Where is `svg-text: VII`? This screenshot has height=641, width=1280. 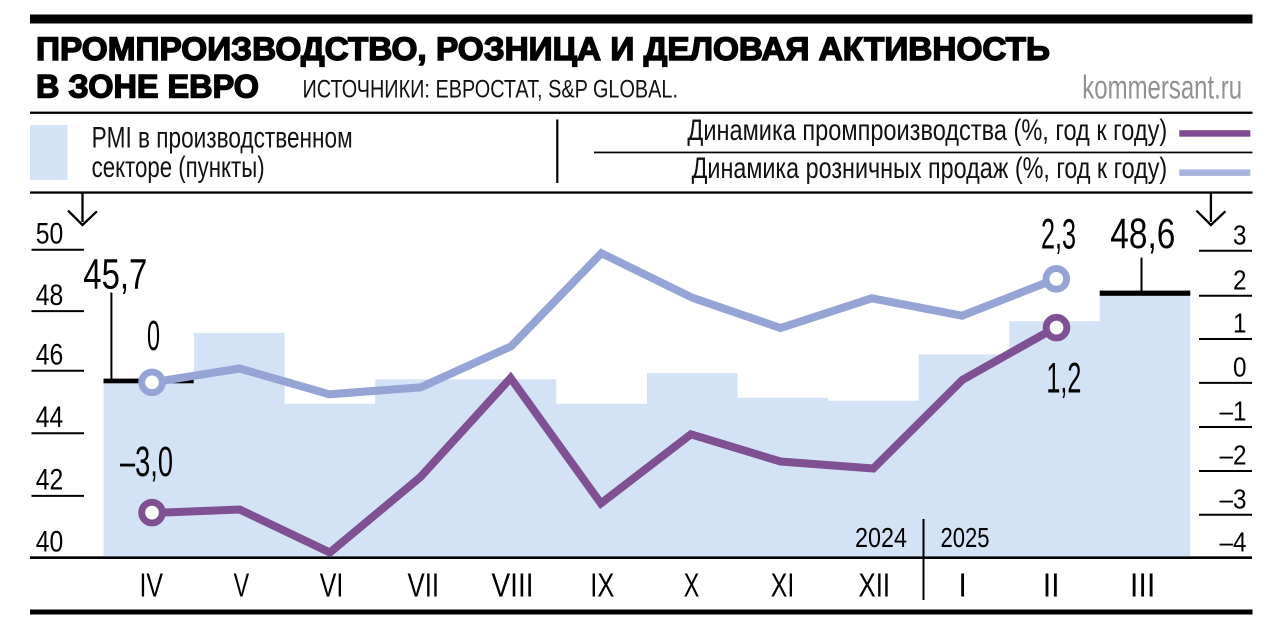 svg-text: VII is located at coordinates (424, 585).